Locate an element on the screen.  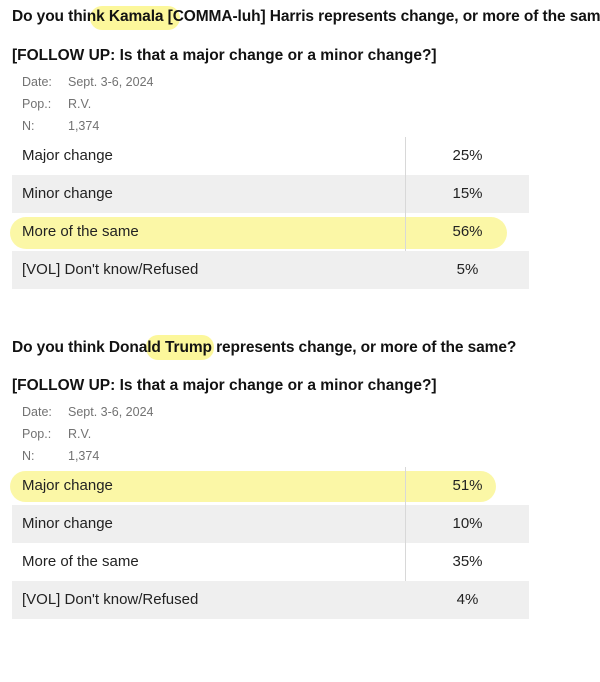
table-row: Major change 25% is located at coordinates (270, 156).